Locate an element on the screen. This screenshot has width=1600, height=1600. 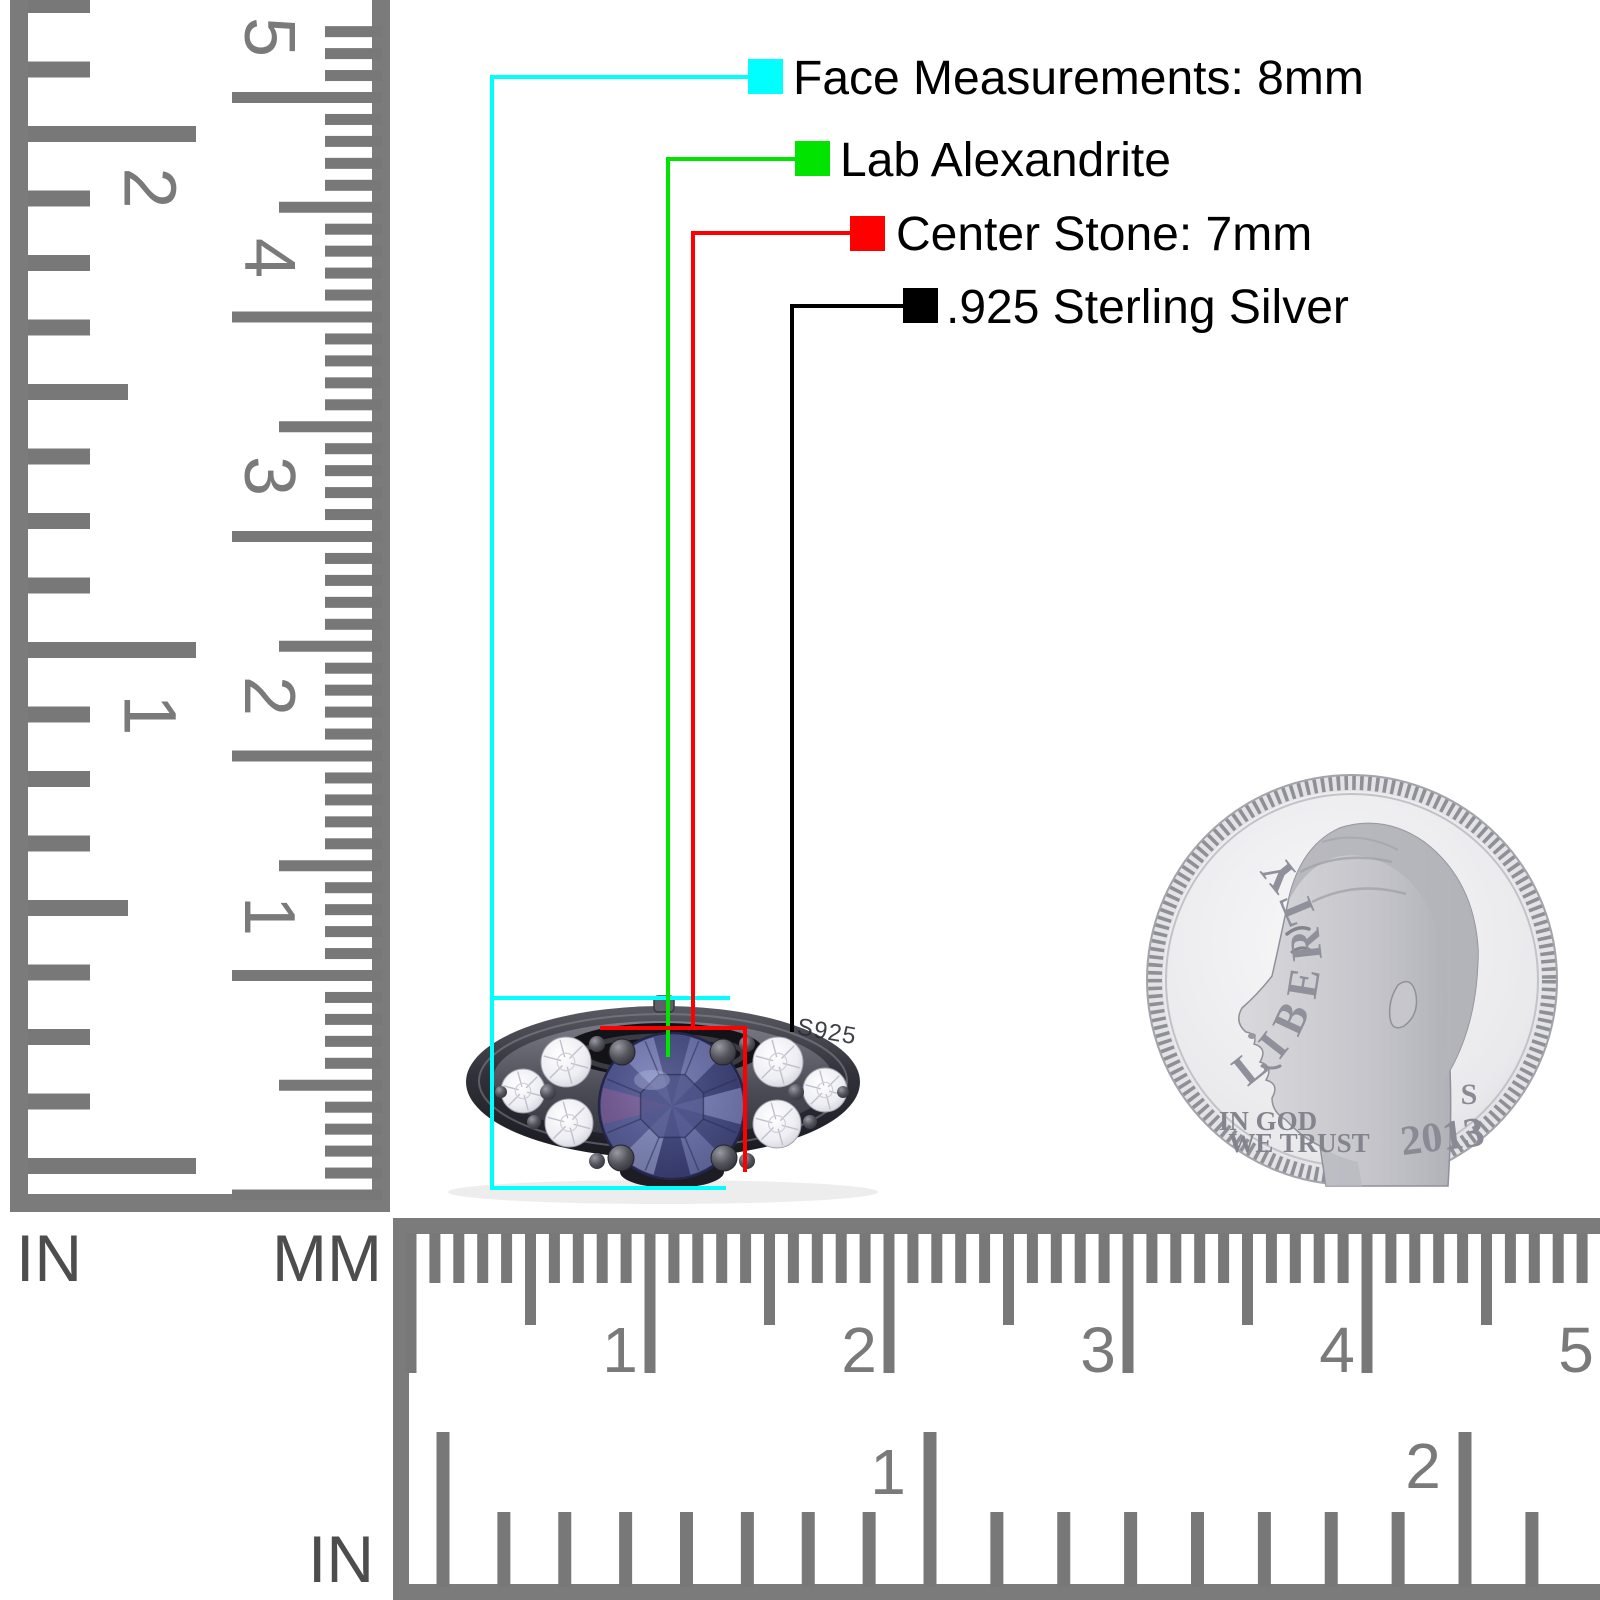
coin-mint-mark: S is located at coordinates (1469, 1094).